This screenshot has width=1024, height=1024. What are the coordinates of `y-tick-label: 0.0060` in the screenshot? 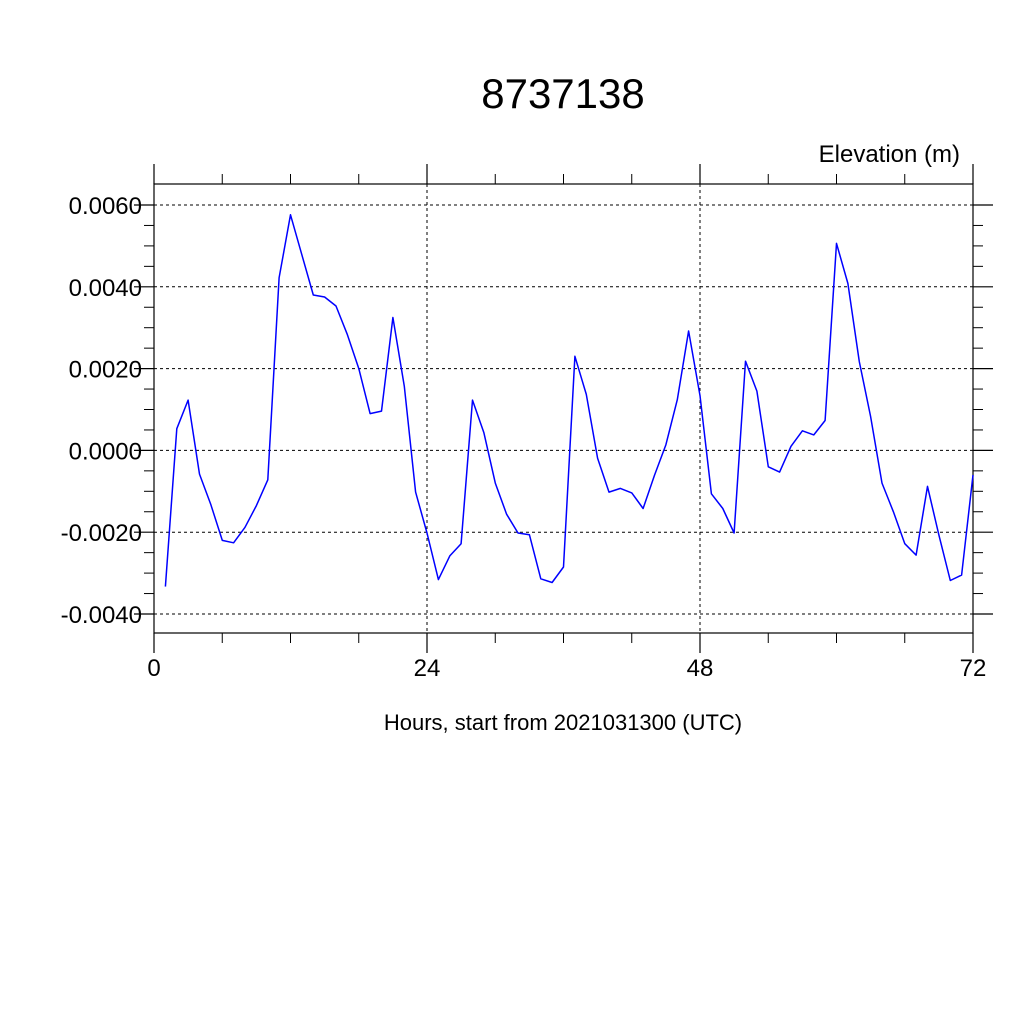 It's located at (105, 206).